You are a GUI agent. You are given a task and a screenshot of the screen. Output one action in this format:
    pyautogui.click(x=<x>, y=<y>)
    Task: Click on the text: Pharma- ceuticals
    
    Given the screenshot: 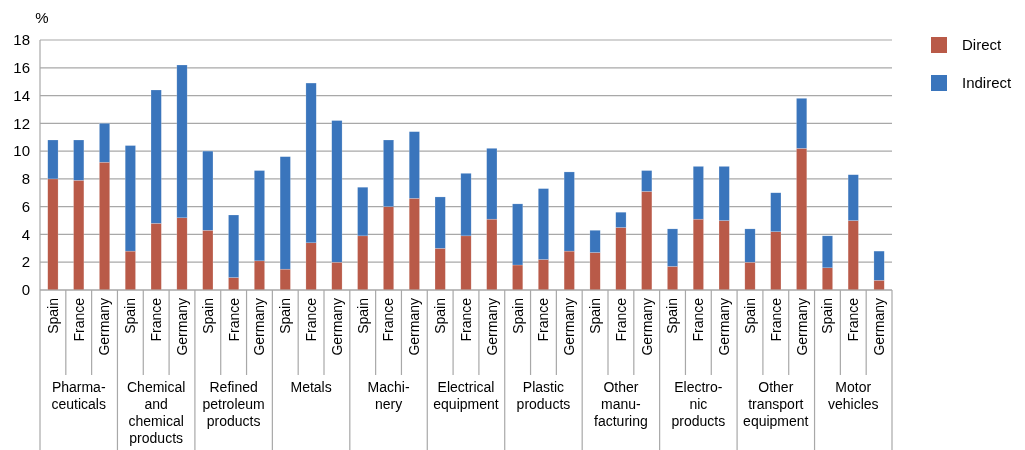 What is the action you would take?
    pyautogui.click(x=78, y=395)
    